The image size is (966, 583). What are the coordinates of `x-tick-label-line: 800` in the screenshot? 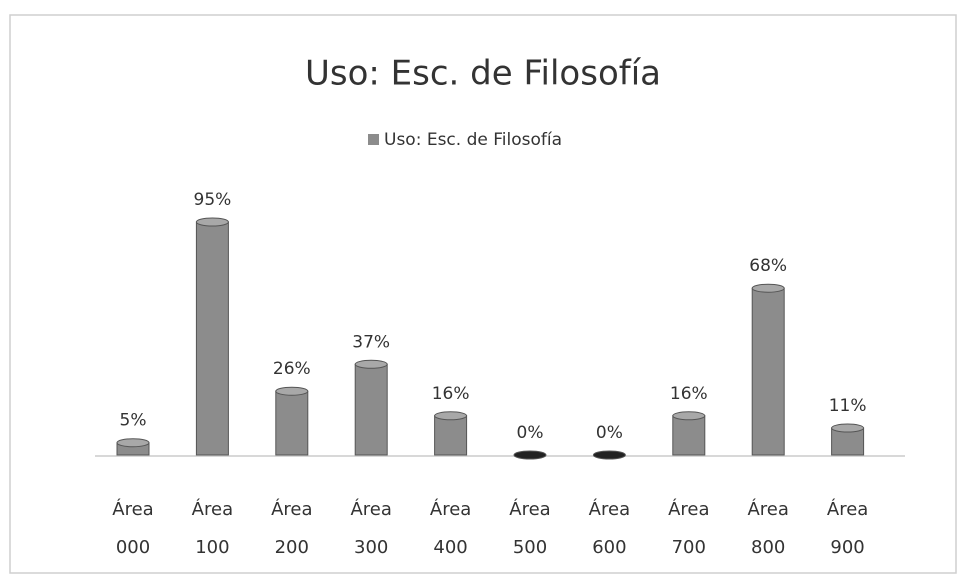 It's located at (768, 547).